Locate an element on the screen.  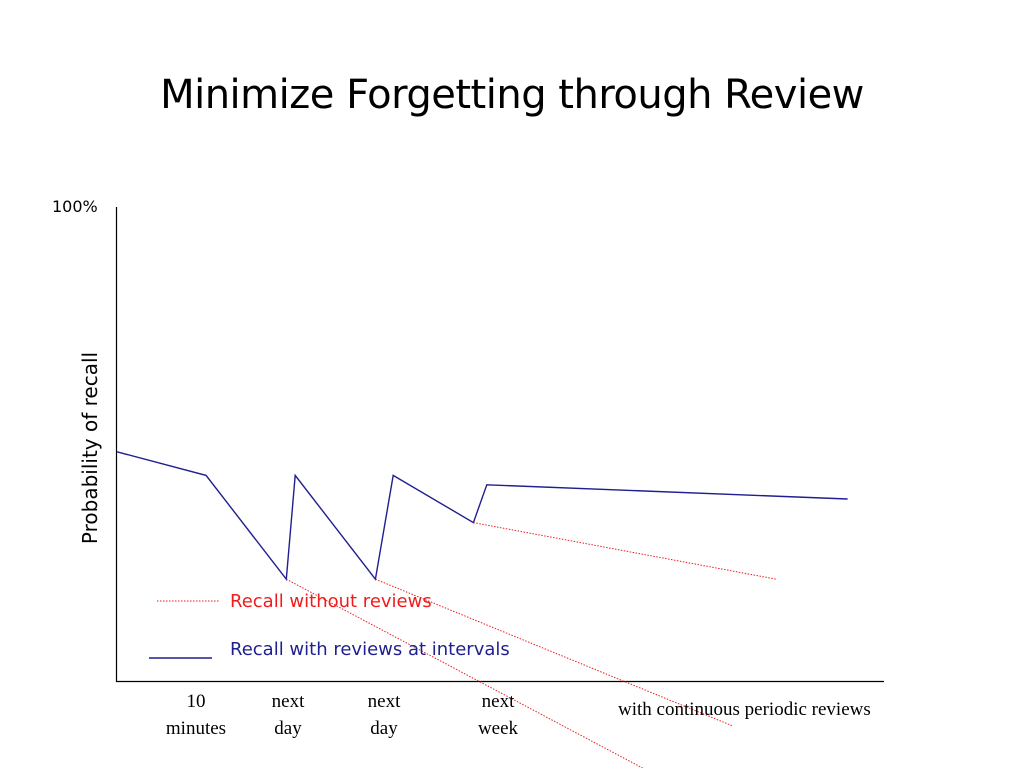
legend-label-with-reviews: Recall with reviews at intervals is located at coordinates (370, 649).